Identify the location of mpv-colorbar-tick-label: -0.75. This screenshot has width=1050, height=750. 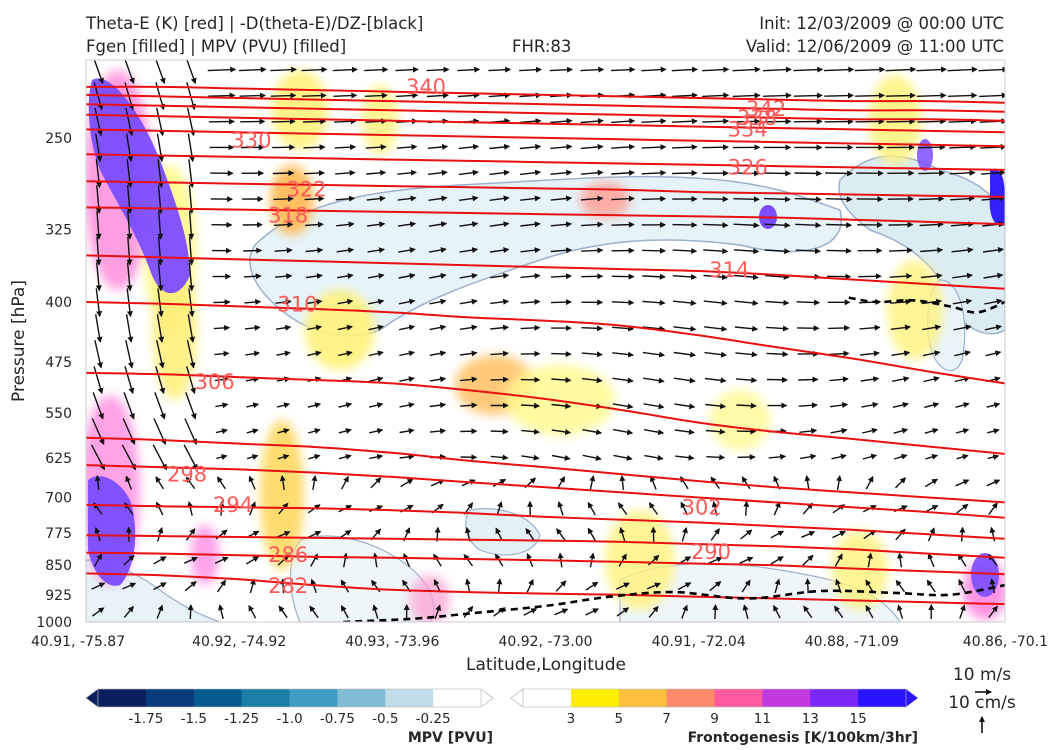
(337, 719).